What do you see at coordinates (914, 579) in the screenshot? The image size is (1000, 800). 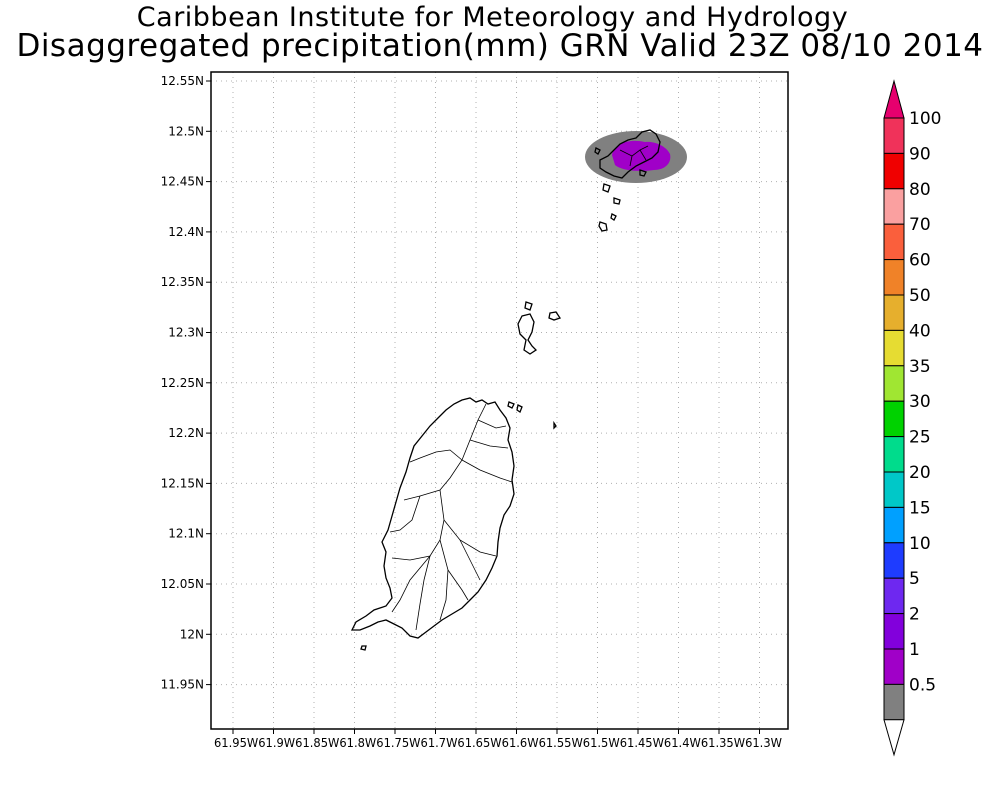 I see `colorbar-label: 5` at bounding box center [914, 579].